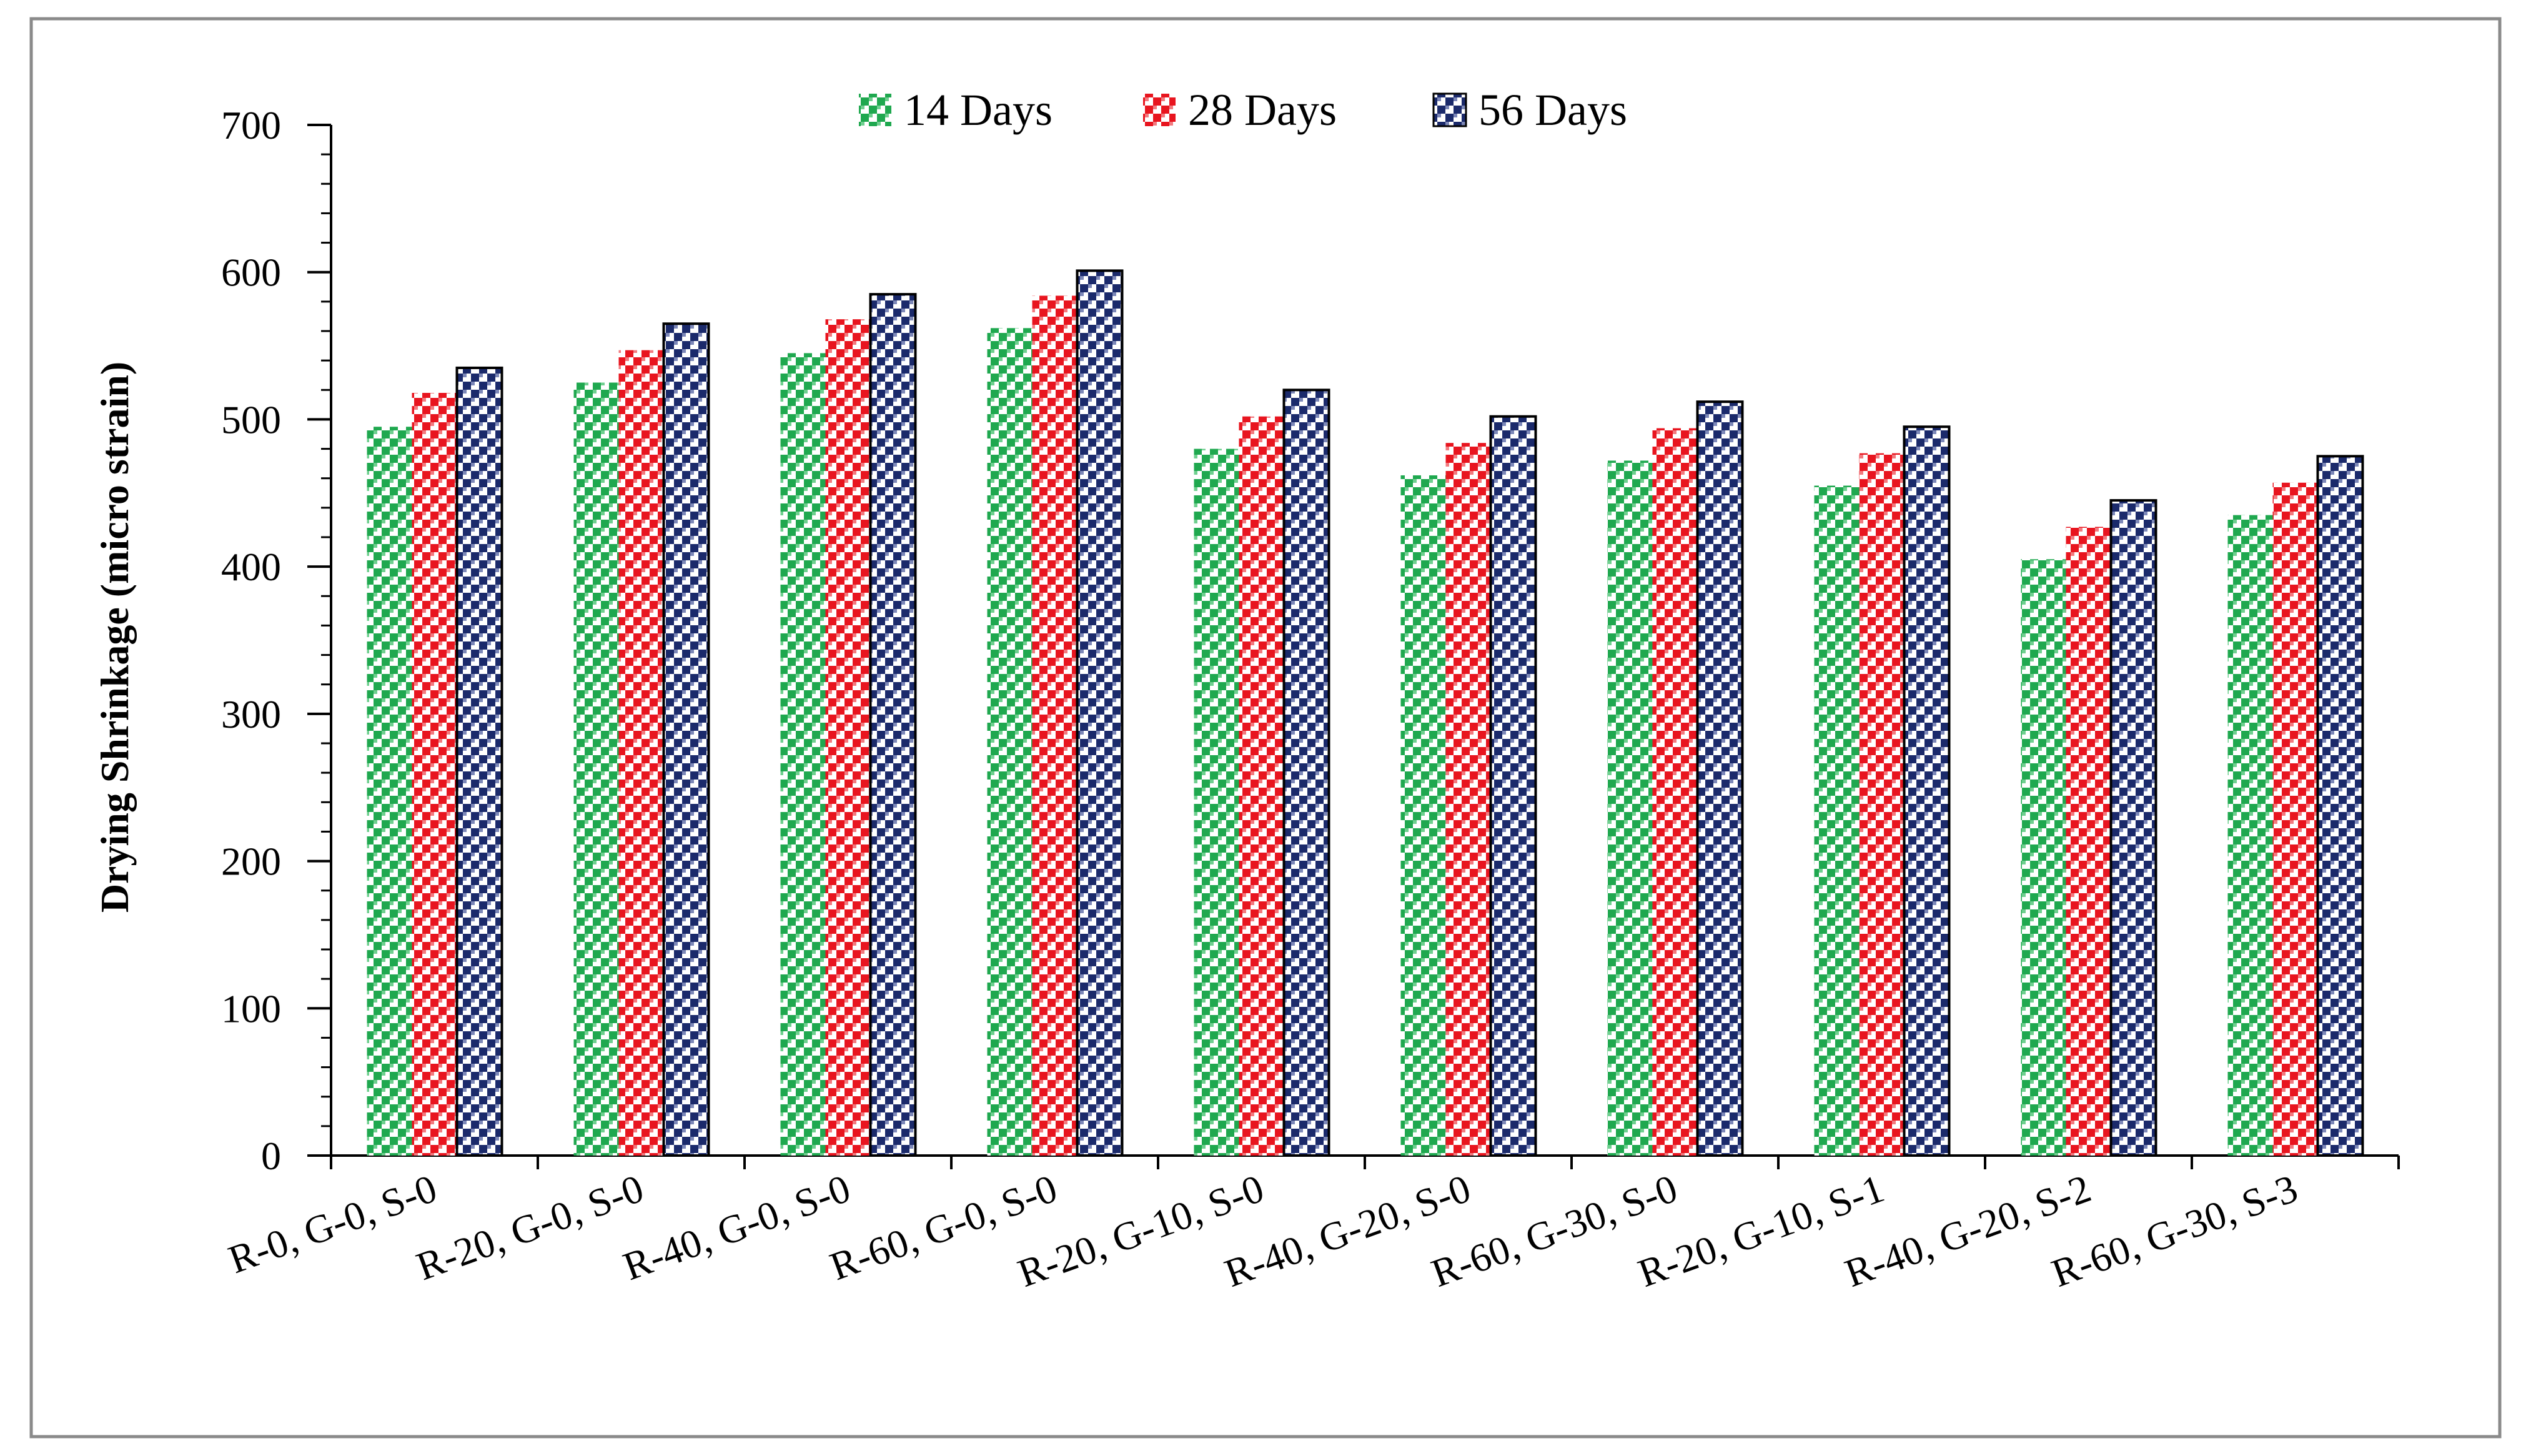 The image size is (2531, 1456). What do you see at coordinates (251, 567) in the screenshot?
I see `y-tick-label: 400` at bounding box center [251, 567].